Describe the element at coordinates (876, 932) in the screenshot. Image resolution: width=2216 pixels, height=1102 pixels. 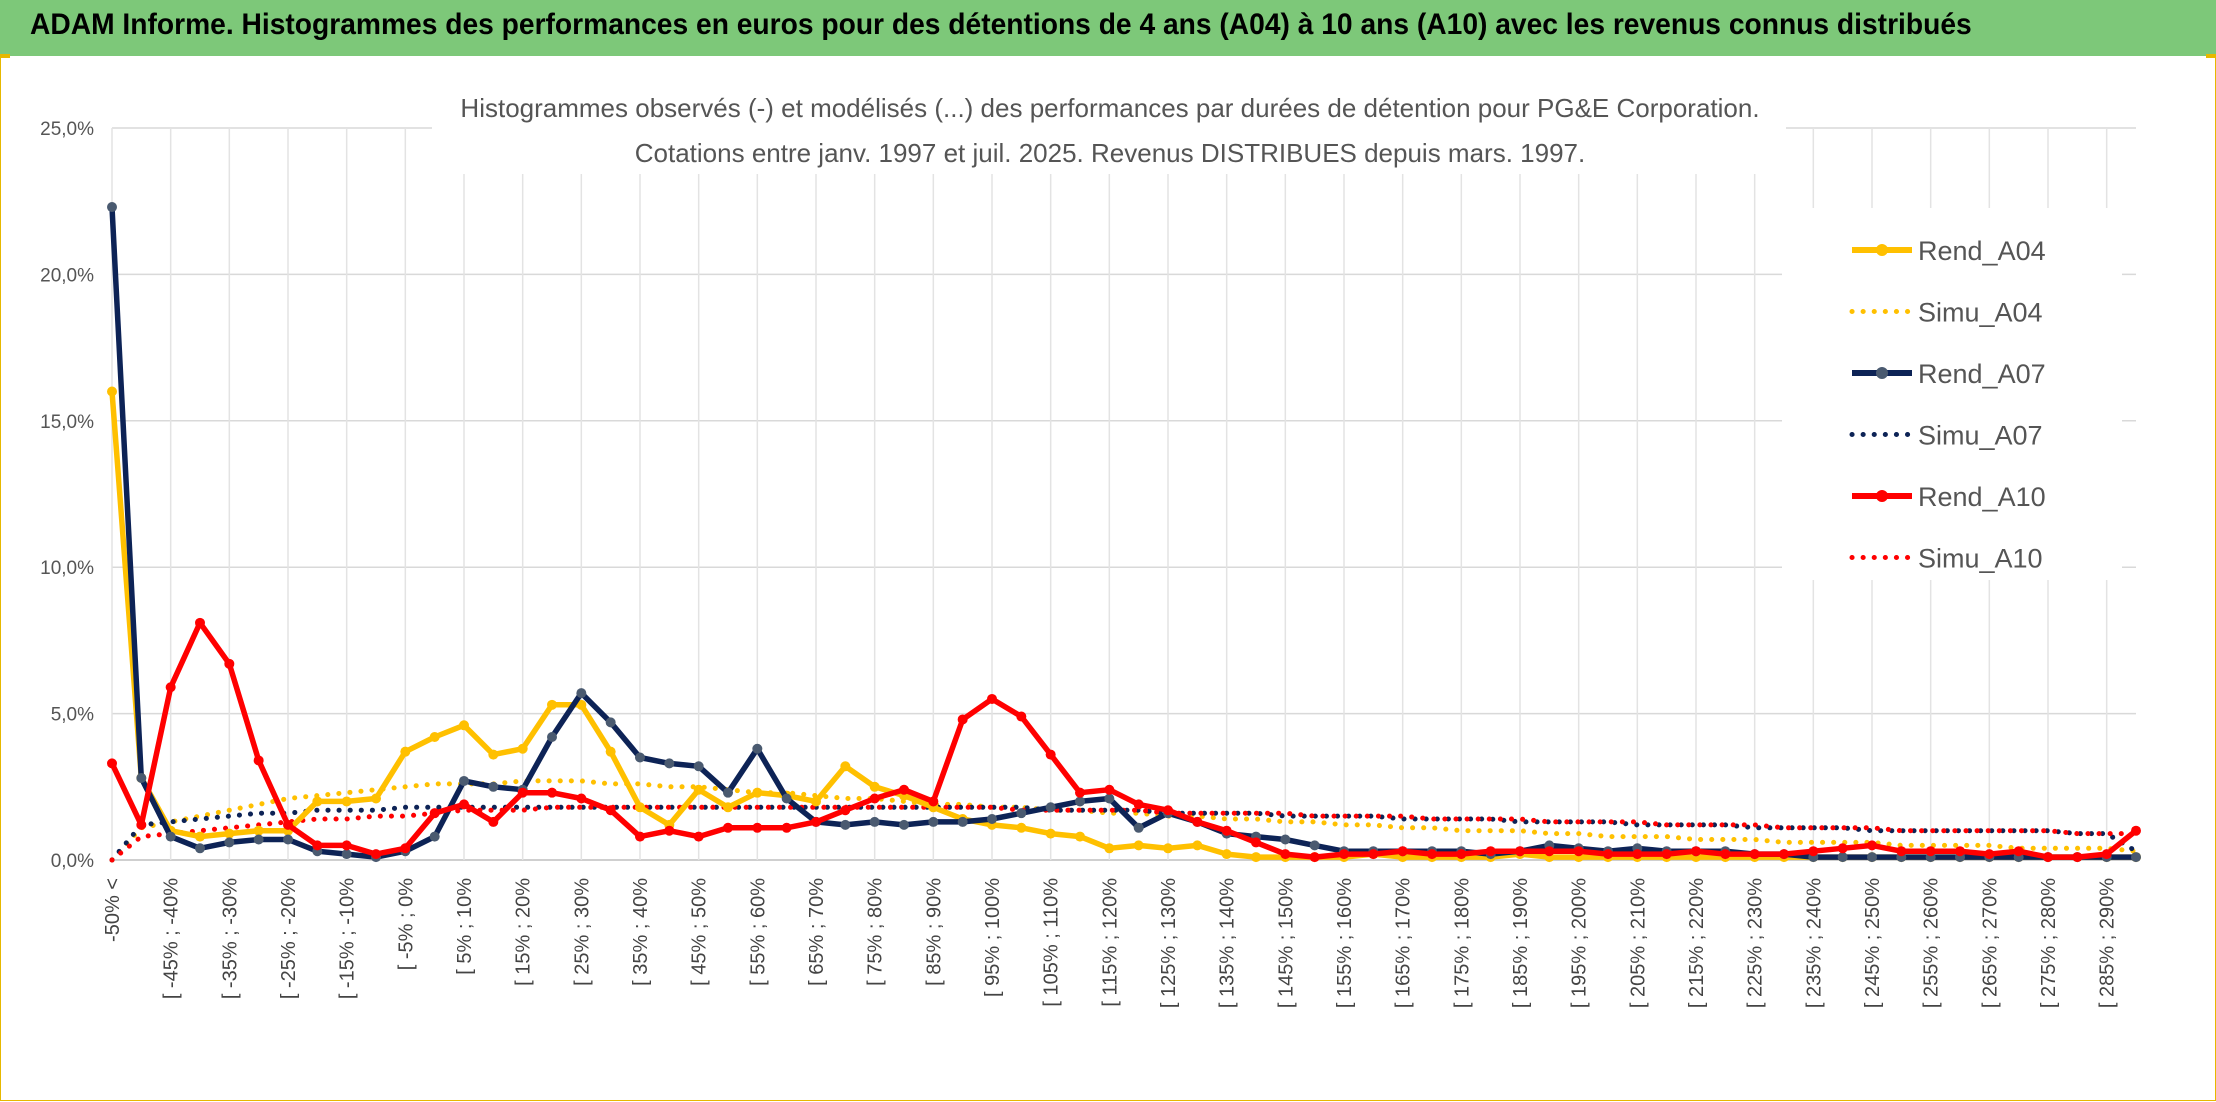
I see `x-tick-label: [ 75% ; 80%` at that location.